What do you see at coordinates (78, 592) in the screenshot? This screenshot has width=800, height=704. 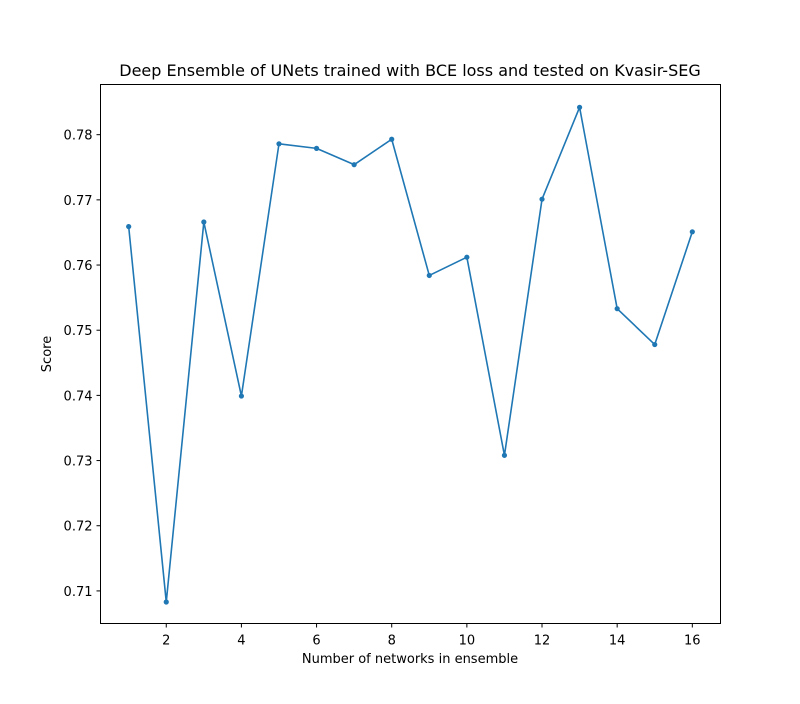 I see `y-tick-label: 0.71` at bounding box center [78, 592].